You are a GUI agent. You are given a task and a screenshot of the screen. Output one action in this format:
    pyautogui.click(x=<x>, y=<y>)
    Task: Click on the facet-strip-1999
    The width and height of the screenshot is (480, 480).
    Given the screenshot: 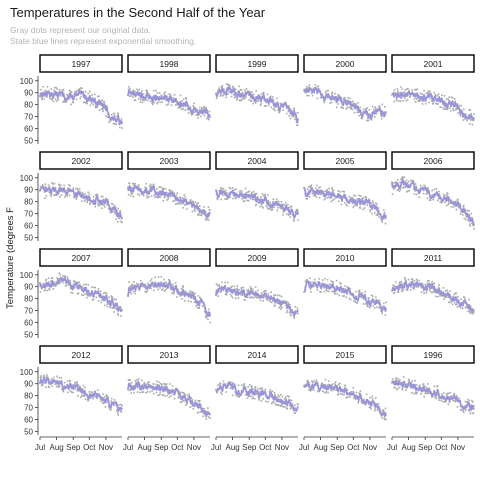 What is the action you would take?
    pyautogui.click(x=257, y=63)
    